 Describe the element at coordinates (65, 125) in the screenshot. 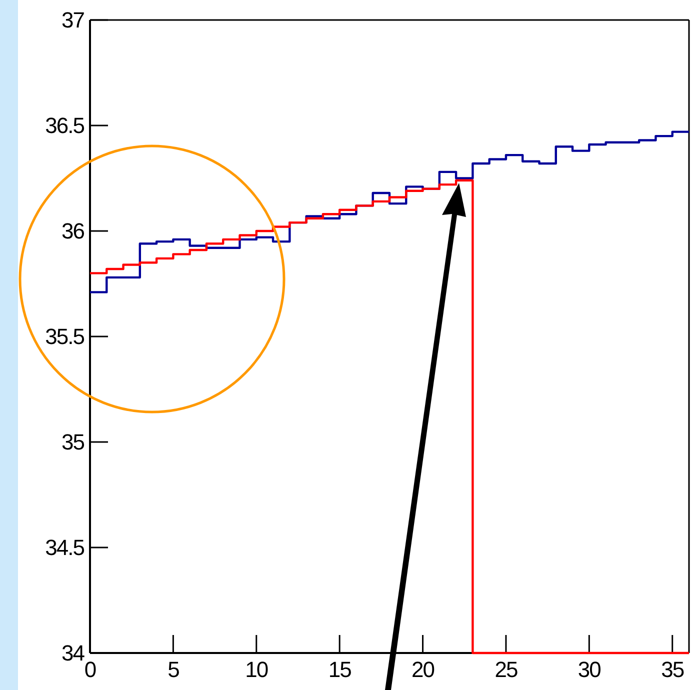

I see `y-tick-label: 36.5` at that location.